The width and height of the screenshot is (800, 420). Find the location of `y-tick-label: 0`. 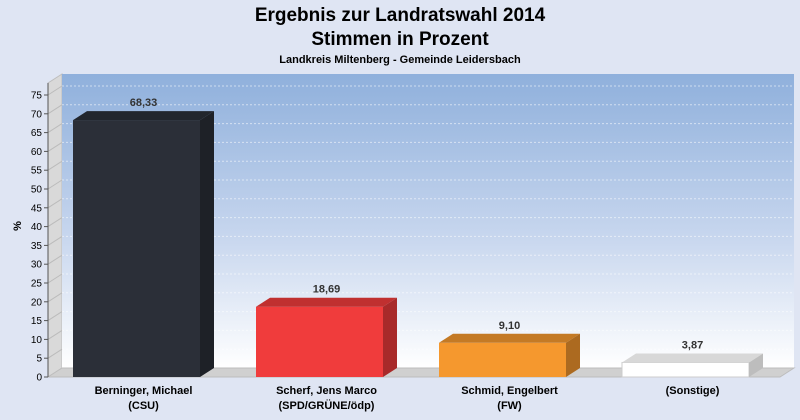

y-tick-label: 0 is located at coordinates (39, 378).